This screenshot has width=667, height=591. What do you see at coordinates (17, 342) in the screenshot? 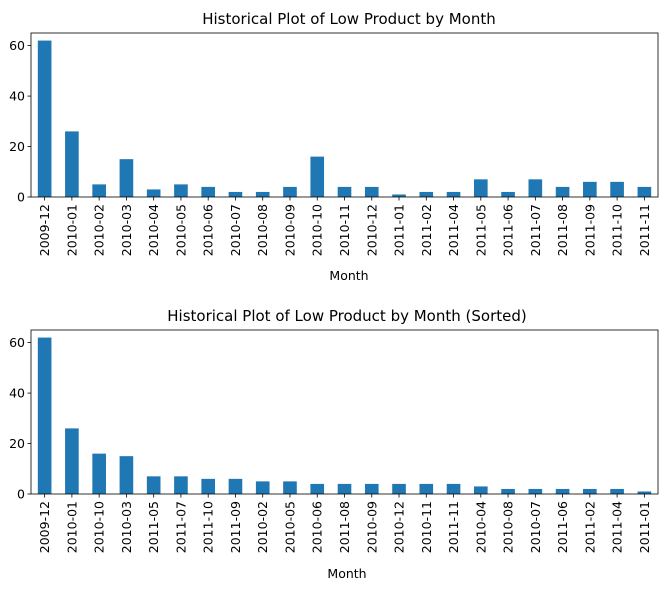
I see `y-tick-label: 60` at bounding box center [17, 342].